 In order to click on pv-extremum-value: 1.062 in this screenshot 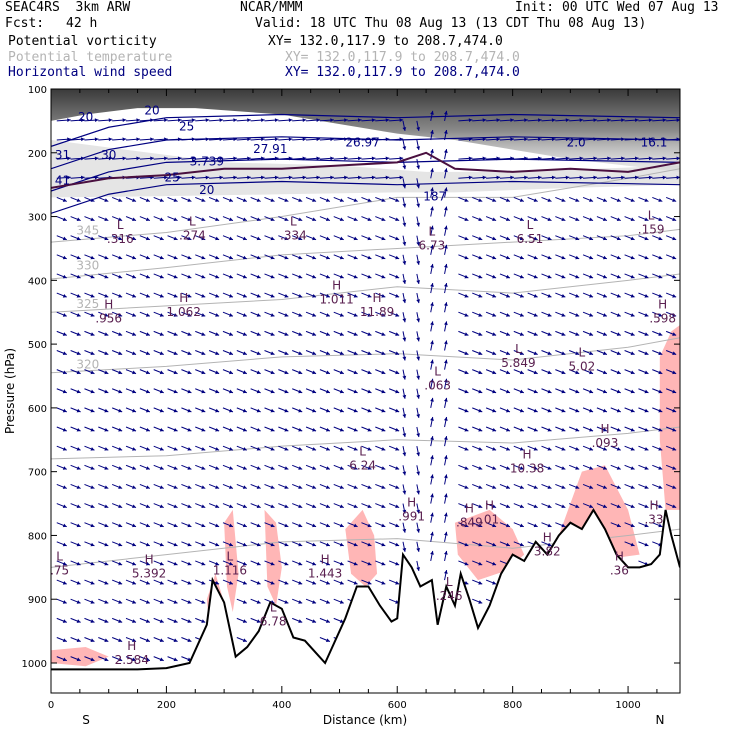, I will do `click(184, 312)`.